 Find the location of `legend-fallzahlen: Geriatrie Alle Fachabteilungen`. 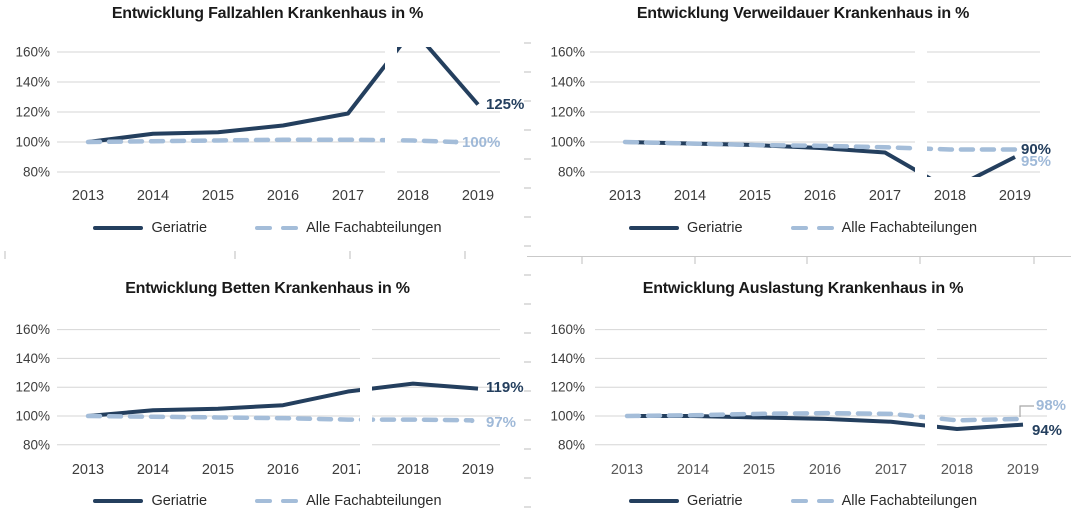

legend-fallzahlen: Geriatrie Alle Fachabteilungen is located at coordinates (267, 228).